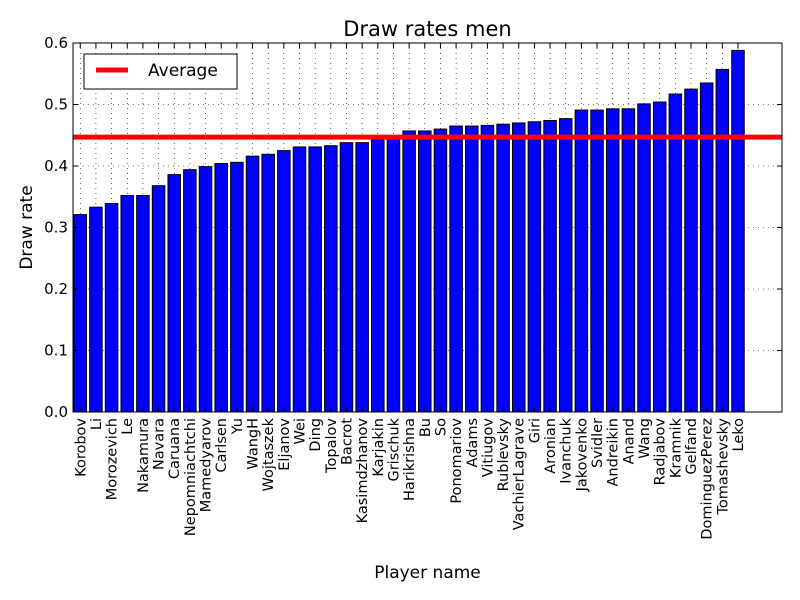  I want to click on x-tick-label: Wei, so click(301, 431).